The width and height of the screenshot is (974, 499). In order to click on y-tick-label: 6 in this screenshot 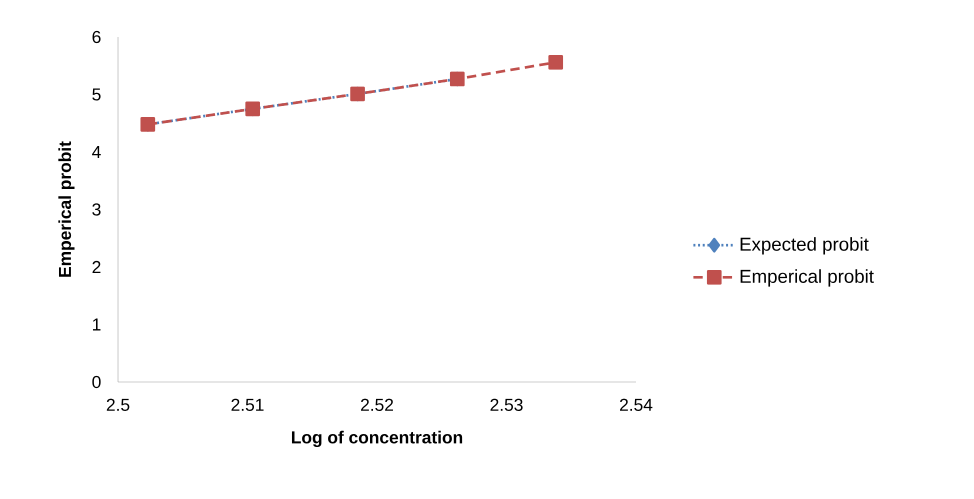, I will do `click(96, 37)`.